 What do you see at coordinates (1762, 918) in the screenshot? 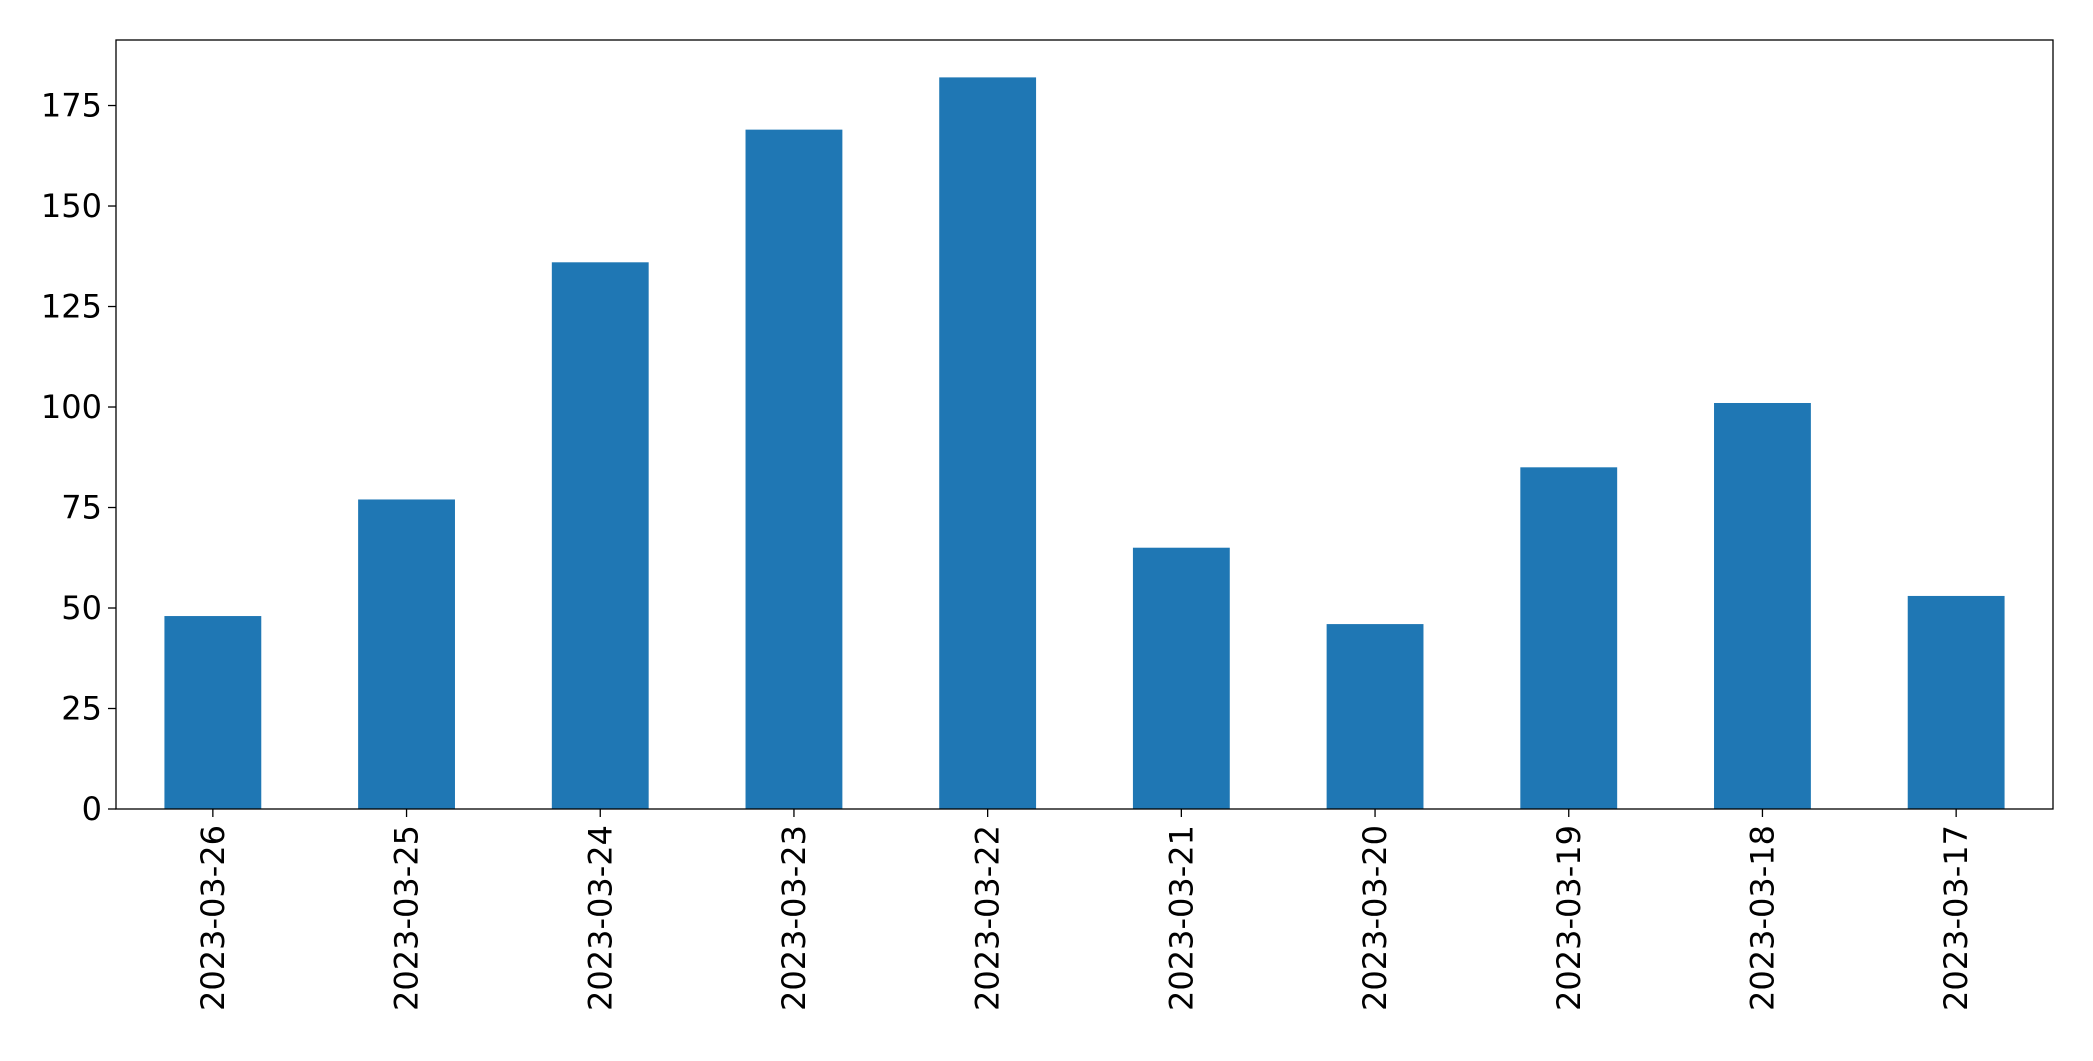
I see `x-tick-label: 2023-03-18` at bounding box center [1762, 918].